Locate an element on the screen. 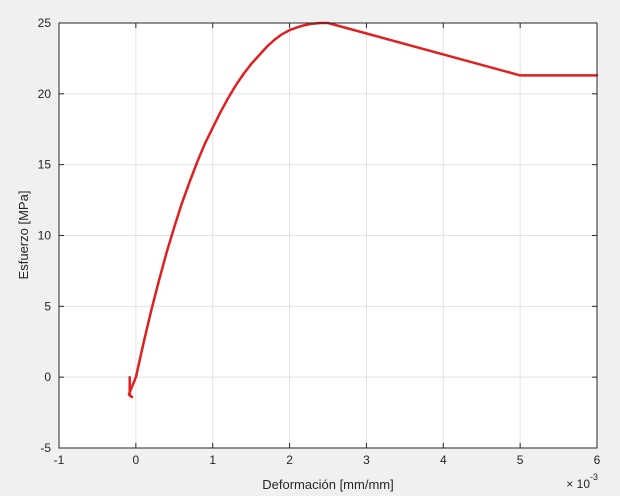 This screenshot has width=620, height=496. x-axis-label: Deformación [mm/mm] is located at coordinates (327, 484).